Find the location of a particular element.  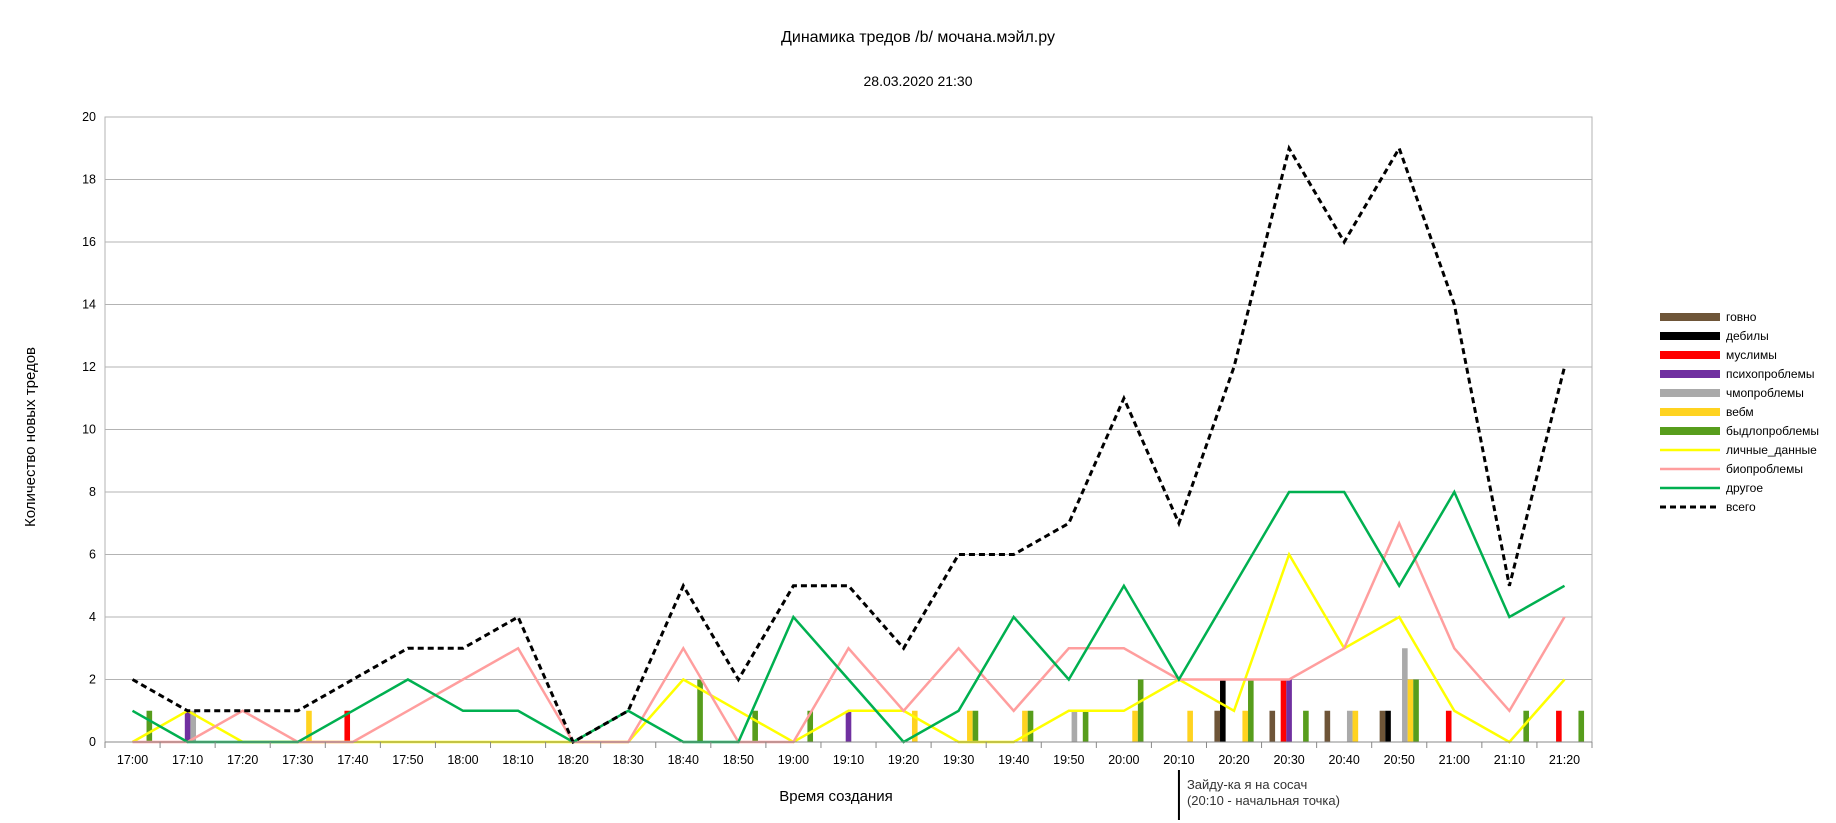

chart-subtitle: 28.03.2020 21:30 is located at coordinates (918, 81).